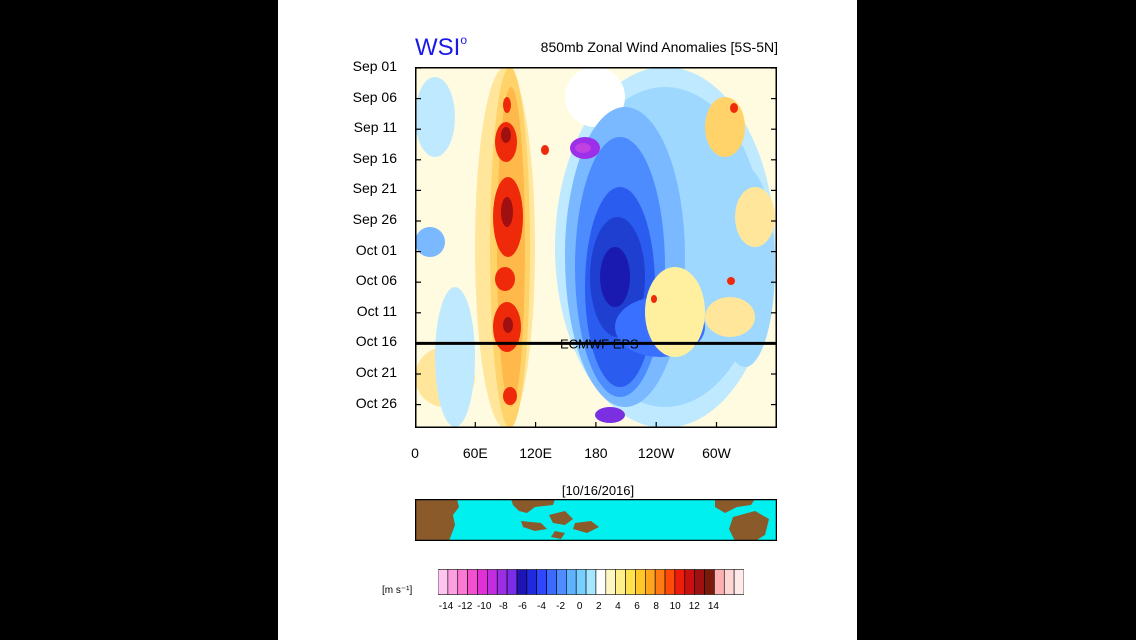 This screenshot has width=1136, height=640. Describe the element at coordinates (579, 606) in the screenshot. I see `colorbar-tick-label: 0` at that location.